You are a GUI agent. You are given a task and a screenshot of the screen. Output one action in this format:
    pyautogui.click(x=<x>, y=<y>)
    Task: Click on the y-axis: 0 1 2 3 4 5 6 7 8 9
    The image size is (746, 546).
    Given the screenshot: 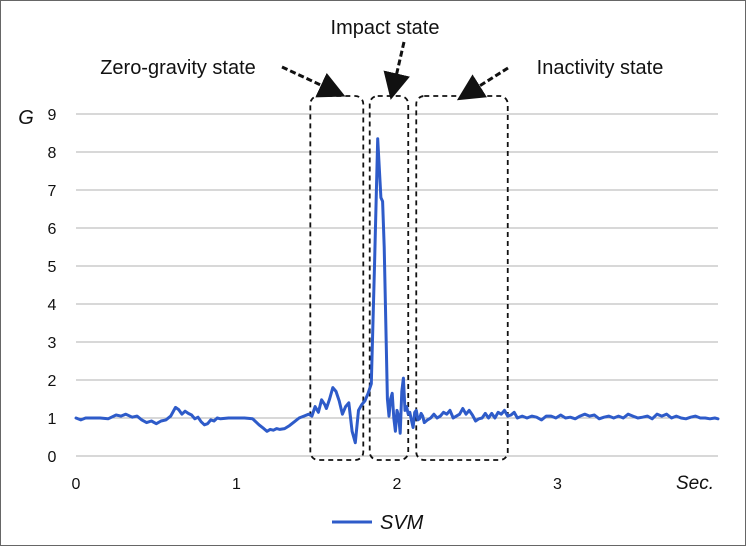 What is the action you would take?
    pyautogui.click(x=52, y=286)
    